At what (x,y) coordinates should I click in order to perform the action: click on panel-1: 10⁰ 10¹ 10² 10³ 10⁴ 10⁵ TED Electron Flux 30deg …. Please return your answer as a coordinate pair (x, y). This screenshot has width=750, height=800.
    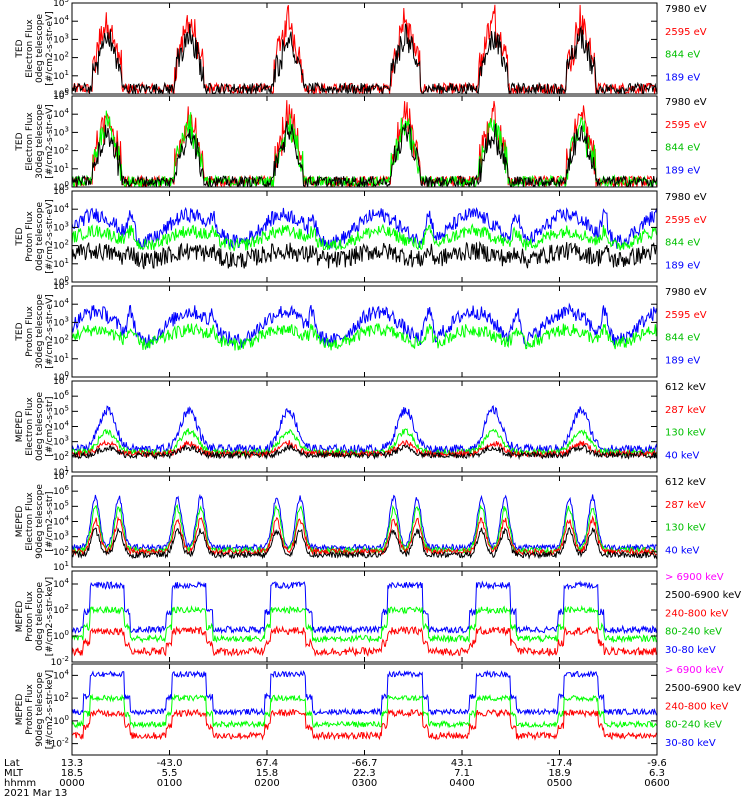
    Looking at the image, I should click on (361, 141).